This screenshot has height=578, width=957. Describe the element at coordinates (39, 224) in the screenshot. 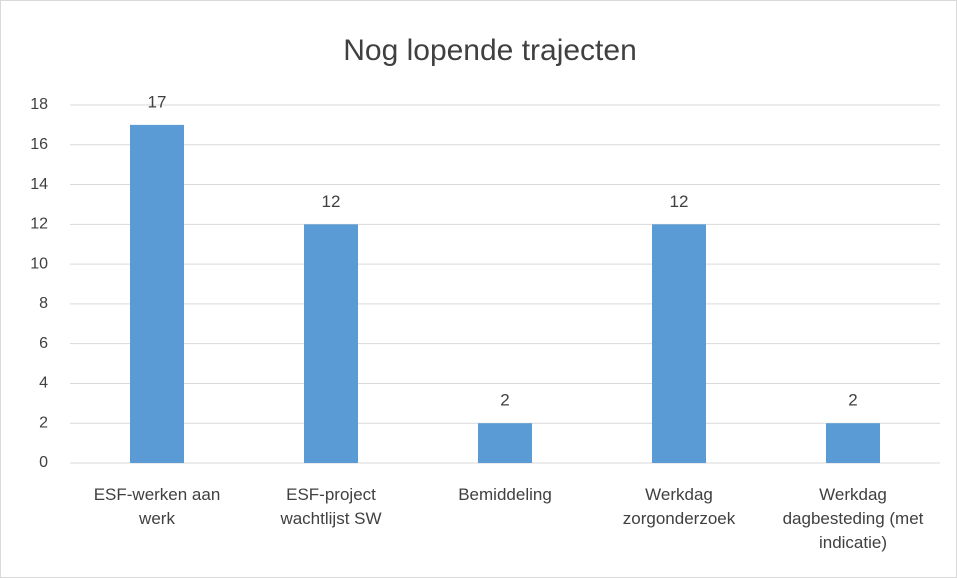

I see `y-tick-label: 12` at that location.